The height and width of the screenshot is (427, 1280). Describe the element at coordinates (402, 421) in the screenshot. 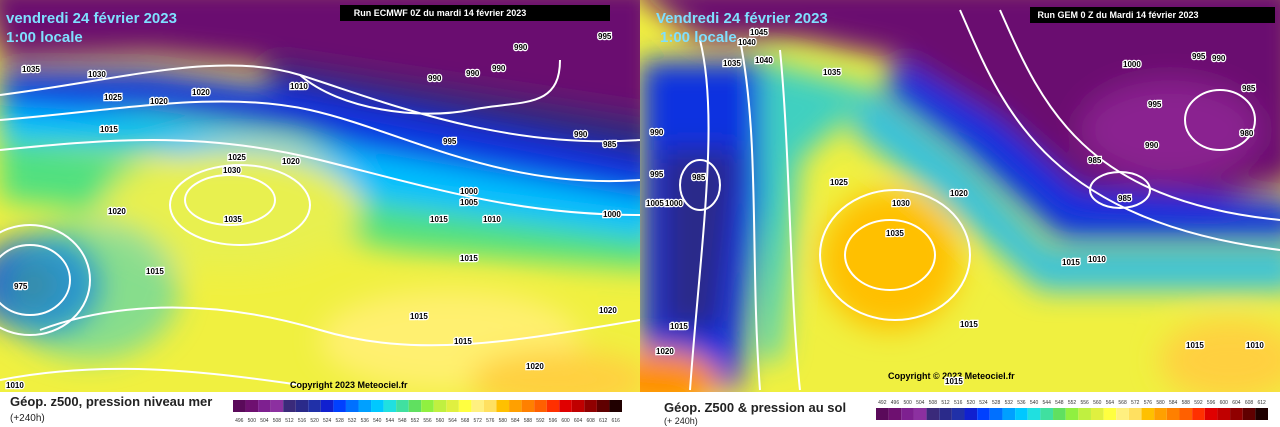

I see `colorbar-label: 548` at that location.